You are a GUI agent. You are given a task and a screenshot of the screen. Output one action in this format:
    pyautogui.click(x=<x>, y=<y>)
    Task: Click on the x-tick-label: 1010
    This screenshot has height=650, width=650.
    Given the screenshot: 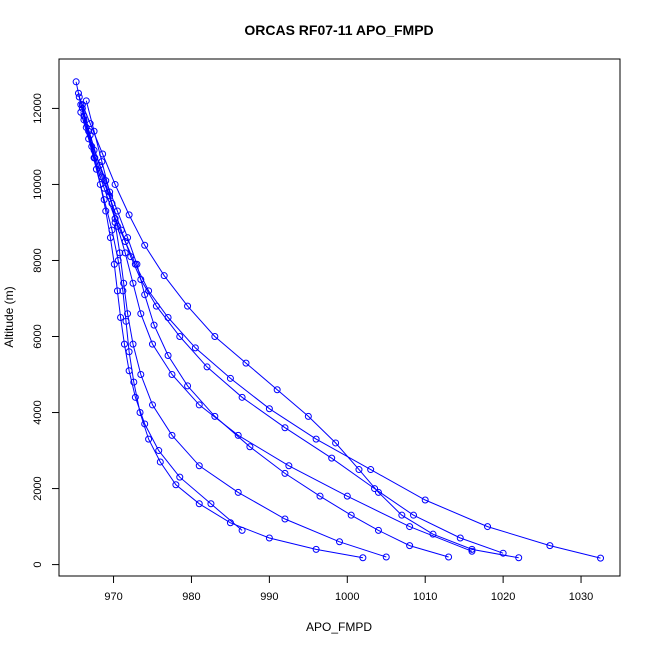 What is the action you would take?
    pyautogui.click(x=425, y=597)
    